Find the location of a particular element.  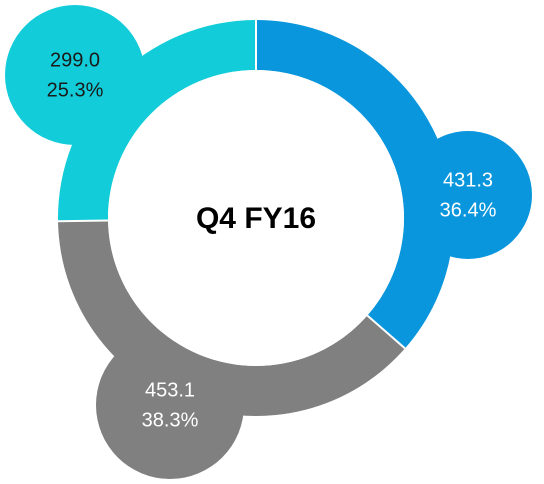

center-label: Q4 FY16 is located at coordinates (256, 218).